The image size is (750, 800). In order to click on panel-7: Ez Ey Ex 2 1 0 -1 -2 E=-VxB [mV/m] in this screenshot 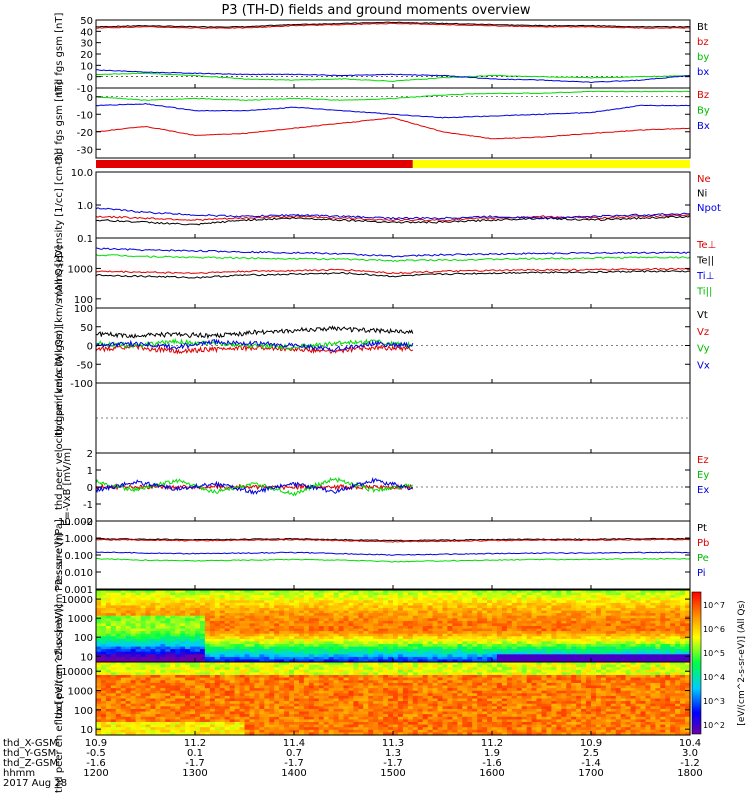, I will do `click(385, 488)`.